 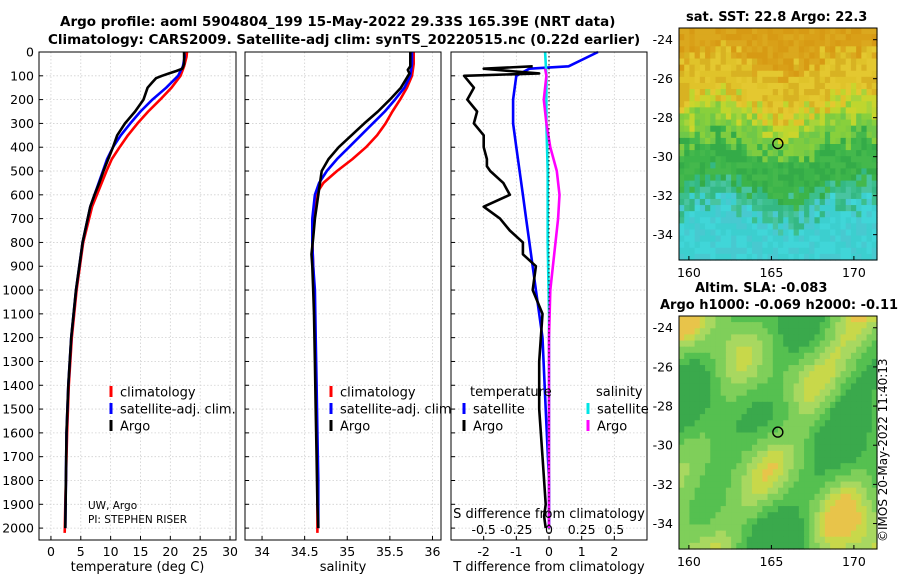 What do you see at coordinates (305, 551) in the screenshot?
I see `salinity-xtick-label: 34.5` at bounding box center [305, 551].